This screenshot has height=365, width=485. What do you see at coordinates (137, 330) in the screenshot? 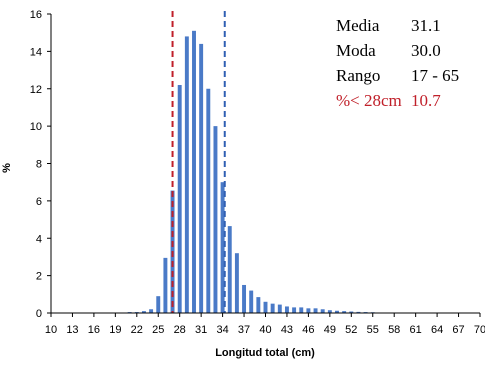
I see `x-tick-label: 22` at bounding box center [137, 330].